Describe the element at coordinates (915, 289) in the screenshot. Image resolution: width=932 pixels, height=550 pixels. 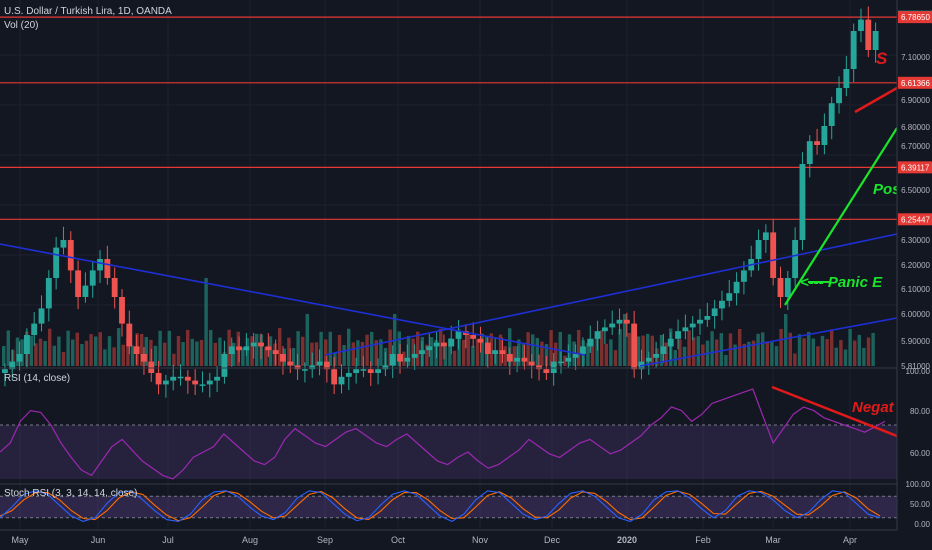
I see `price-tick-label: 6.10000` at that location.